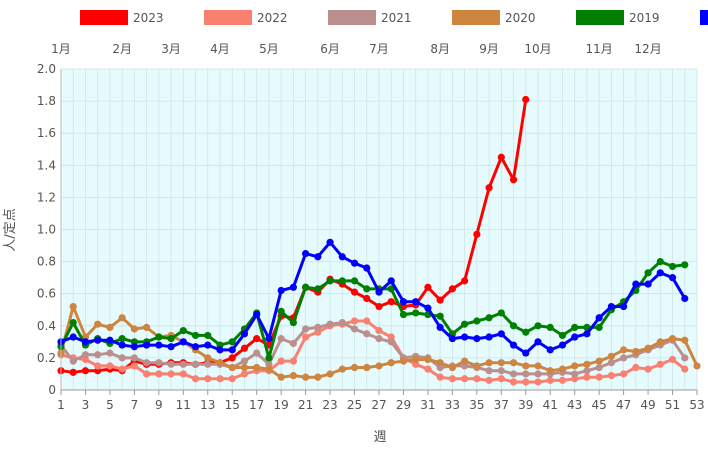 Image resolution: width=708 pixels, height=450 pixels. I want to click on month-label: 9月, so click(489, 49).